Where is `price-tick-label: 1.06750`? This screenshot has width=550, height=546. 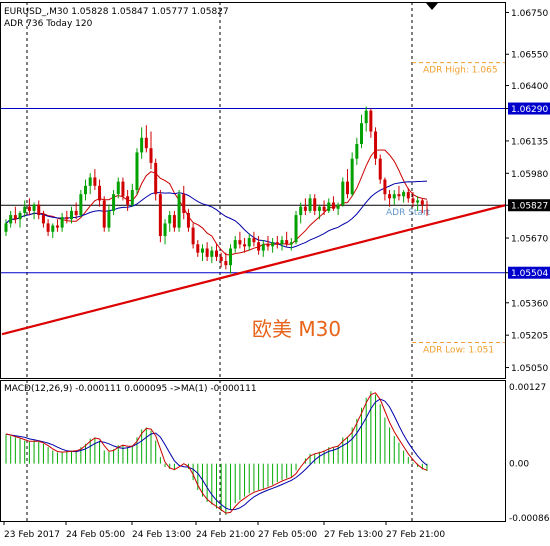 price-tick-label: 1.06750 is located at coordinates (529, 14).